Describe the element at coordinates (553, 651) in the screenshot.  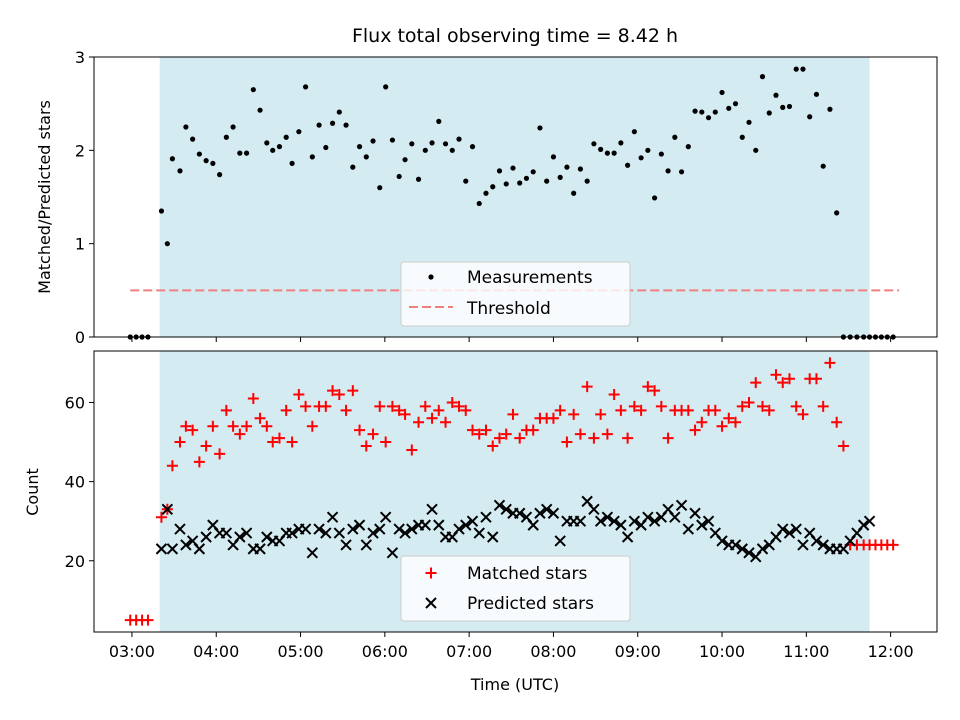
I see `x-tick-label: 08:00` at that location.